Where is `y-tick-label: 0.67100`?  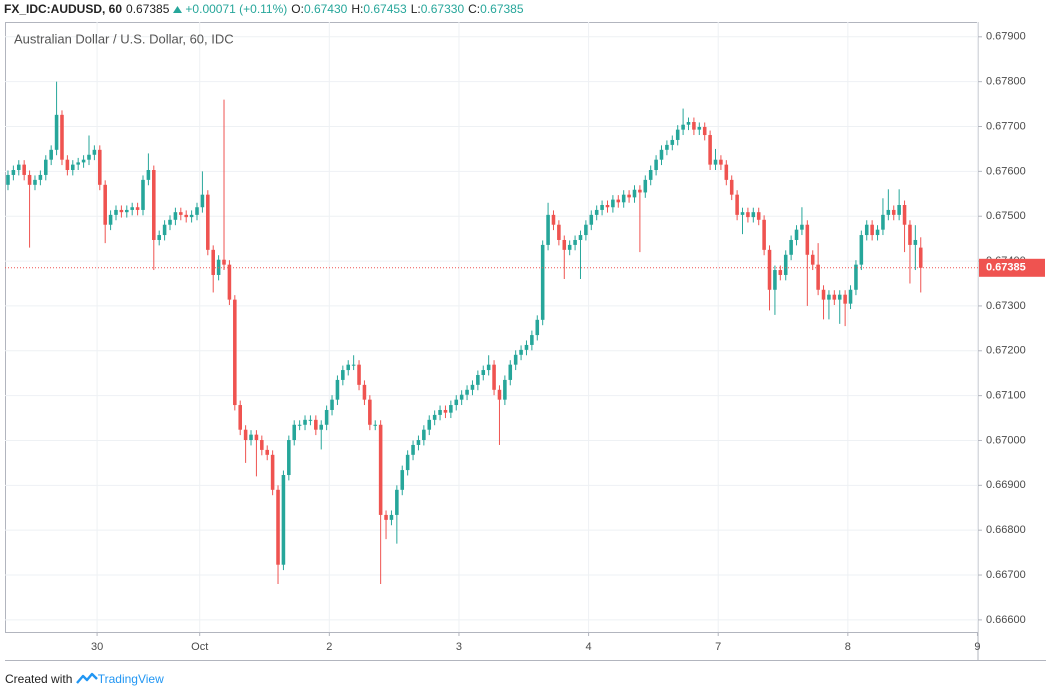 y-tick-label: 0.67100 is located at coordinates (1006, 396).